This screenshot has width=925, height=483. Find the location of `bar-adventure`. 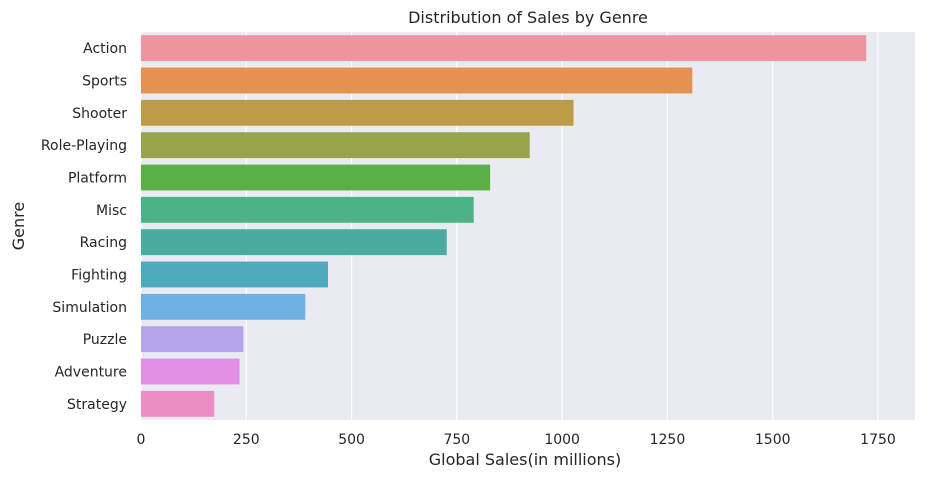

bar-adventure is located at coordinates (190, 371).